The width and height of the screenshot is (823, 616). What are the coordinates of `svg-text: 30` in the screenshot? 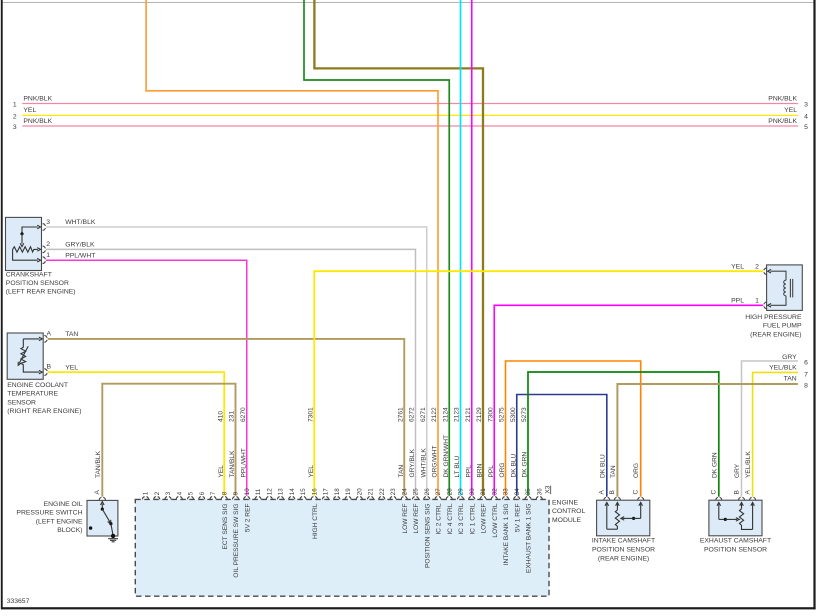 It's located at (472, 491).